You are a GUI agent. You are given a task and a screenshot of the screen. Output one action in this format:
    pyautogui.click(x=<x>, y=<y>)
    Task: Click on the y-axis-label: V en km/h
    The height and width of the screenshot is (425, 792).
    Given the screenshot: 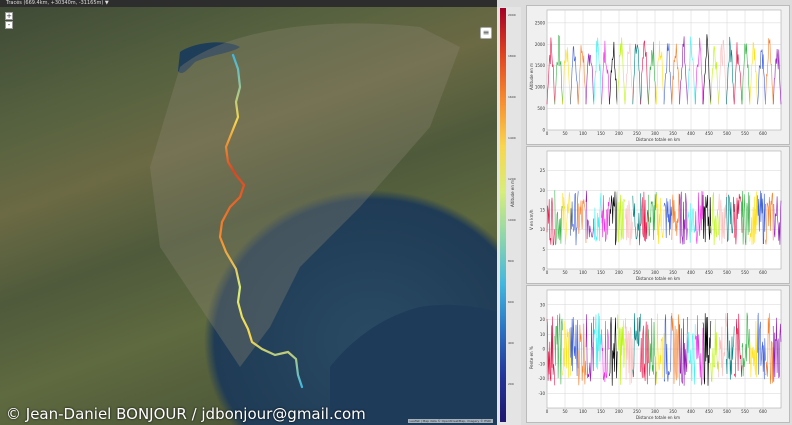 What is the action you would take?
    pyautogui.click(x=531, y=219)
    